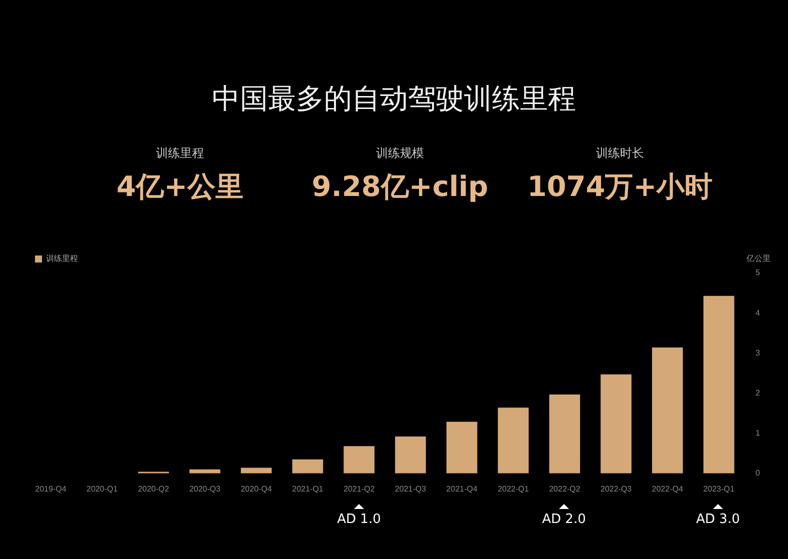 This screenshot has height=559, width=788. I want to click on x-tick-label: 2020-Q4, so click(256, 489).